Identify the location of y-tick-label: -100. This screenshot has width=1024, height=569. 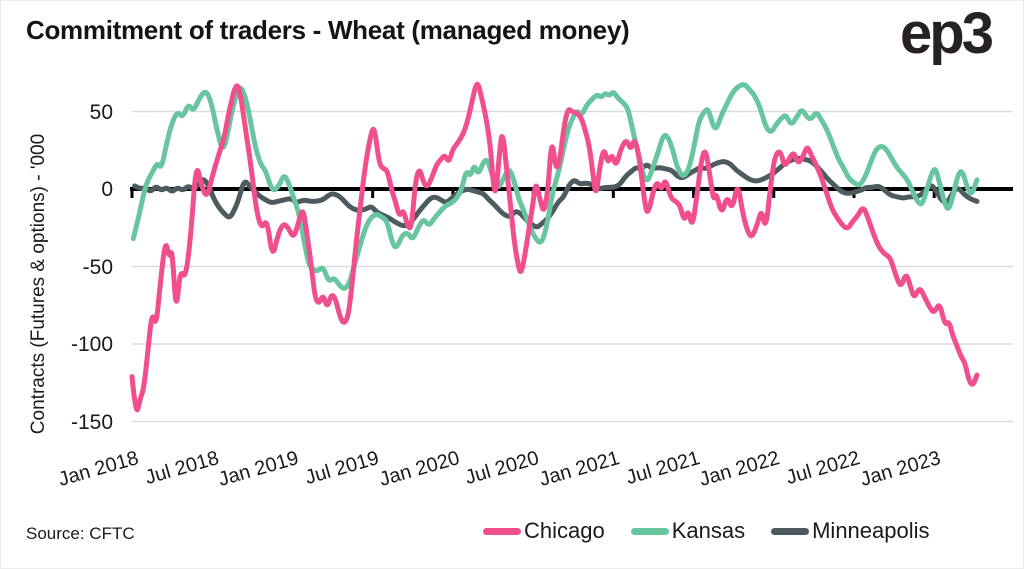
(91, 344).